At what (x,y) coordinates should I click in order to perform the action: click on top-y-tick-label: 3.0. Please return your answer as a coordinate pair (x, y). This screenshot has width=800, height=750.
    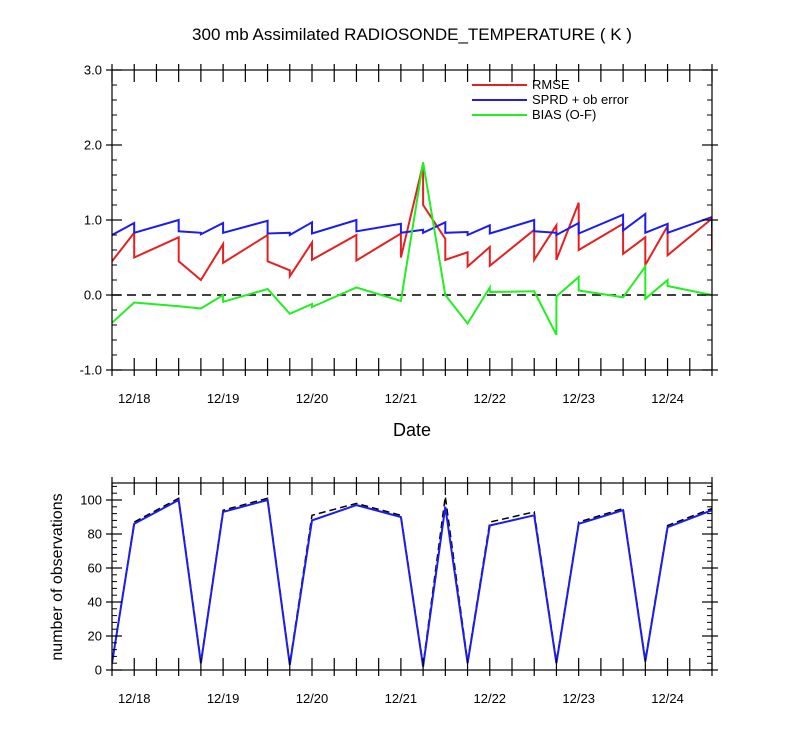
    Looking at the image, I should click on (93, 70).